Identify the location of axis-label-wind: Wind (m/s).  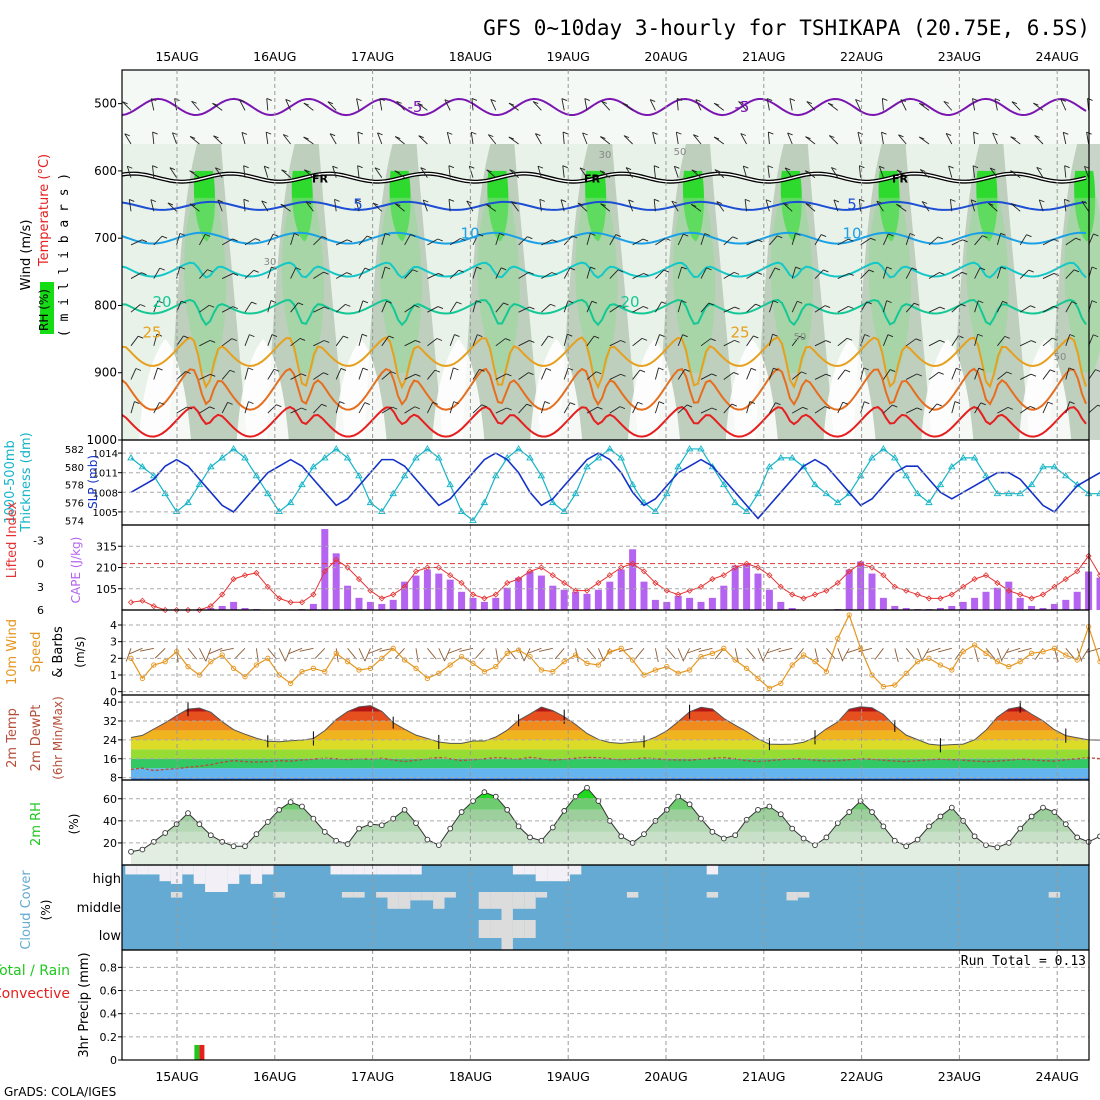
(26, 255).